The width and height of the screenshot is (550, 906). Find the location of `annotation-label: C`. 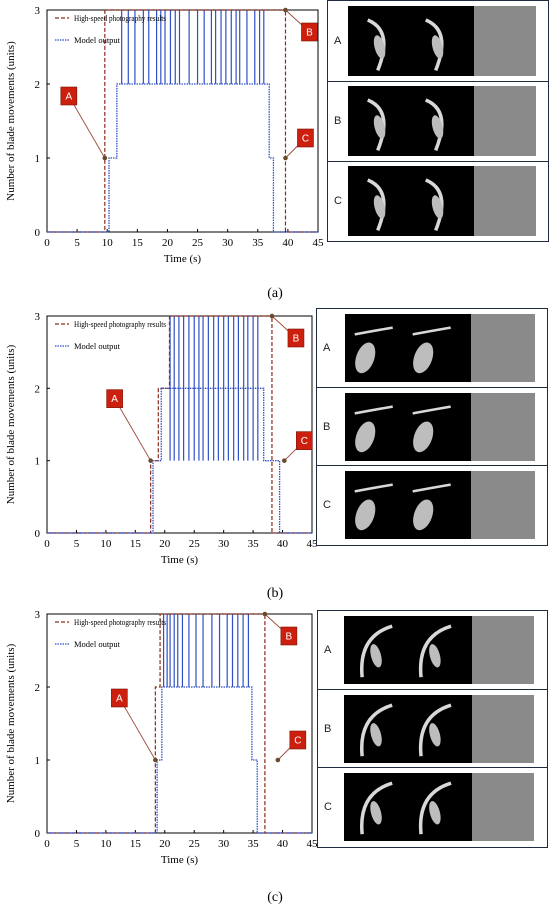

annotation-label: C is located at coordinates (297, 741).